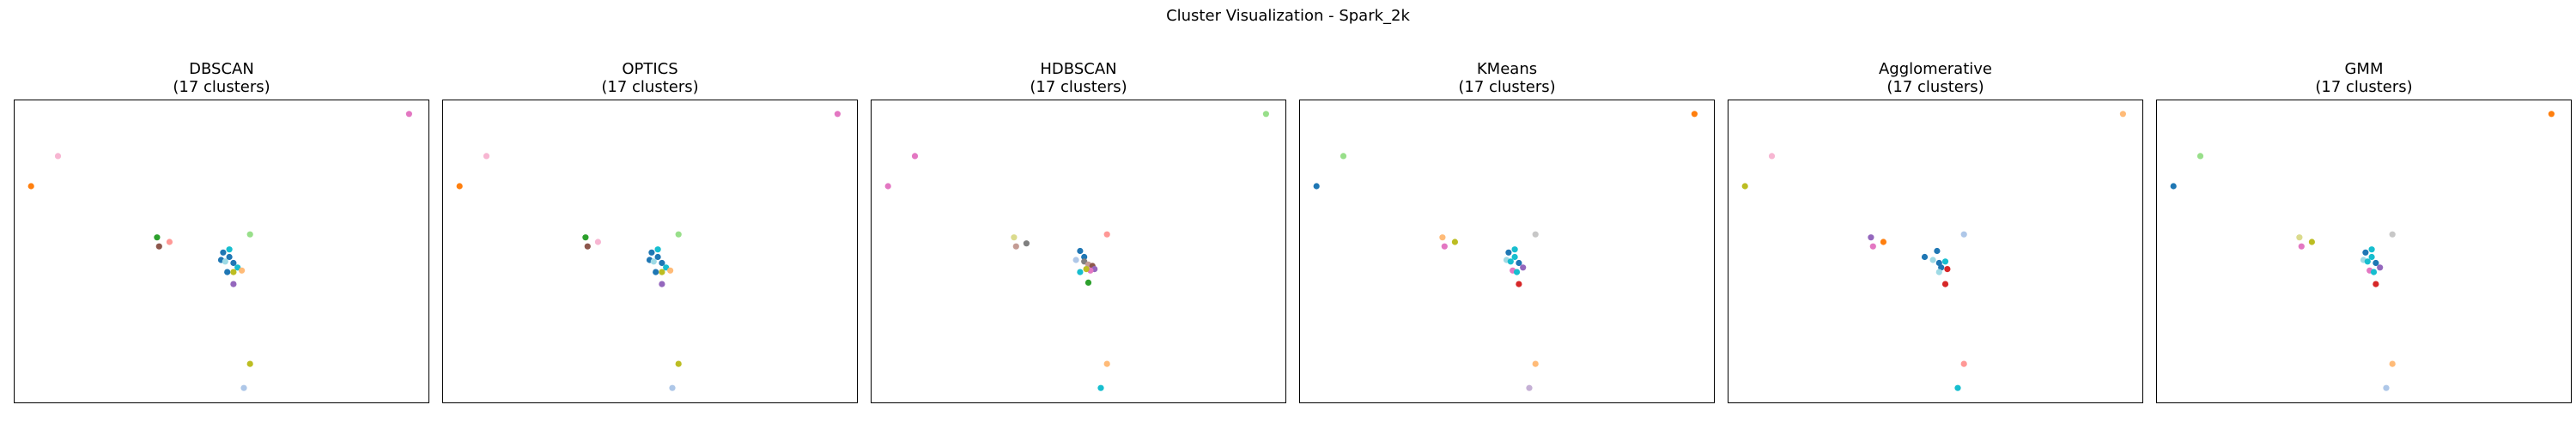 The width and height of the screenshot is (2576, 429). I want to click on panel-hdbscan: HDBSCAN (17 clusters), so click(1078, 231).